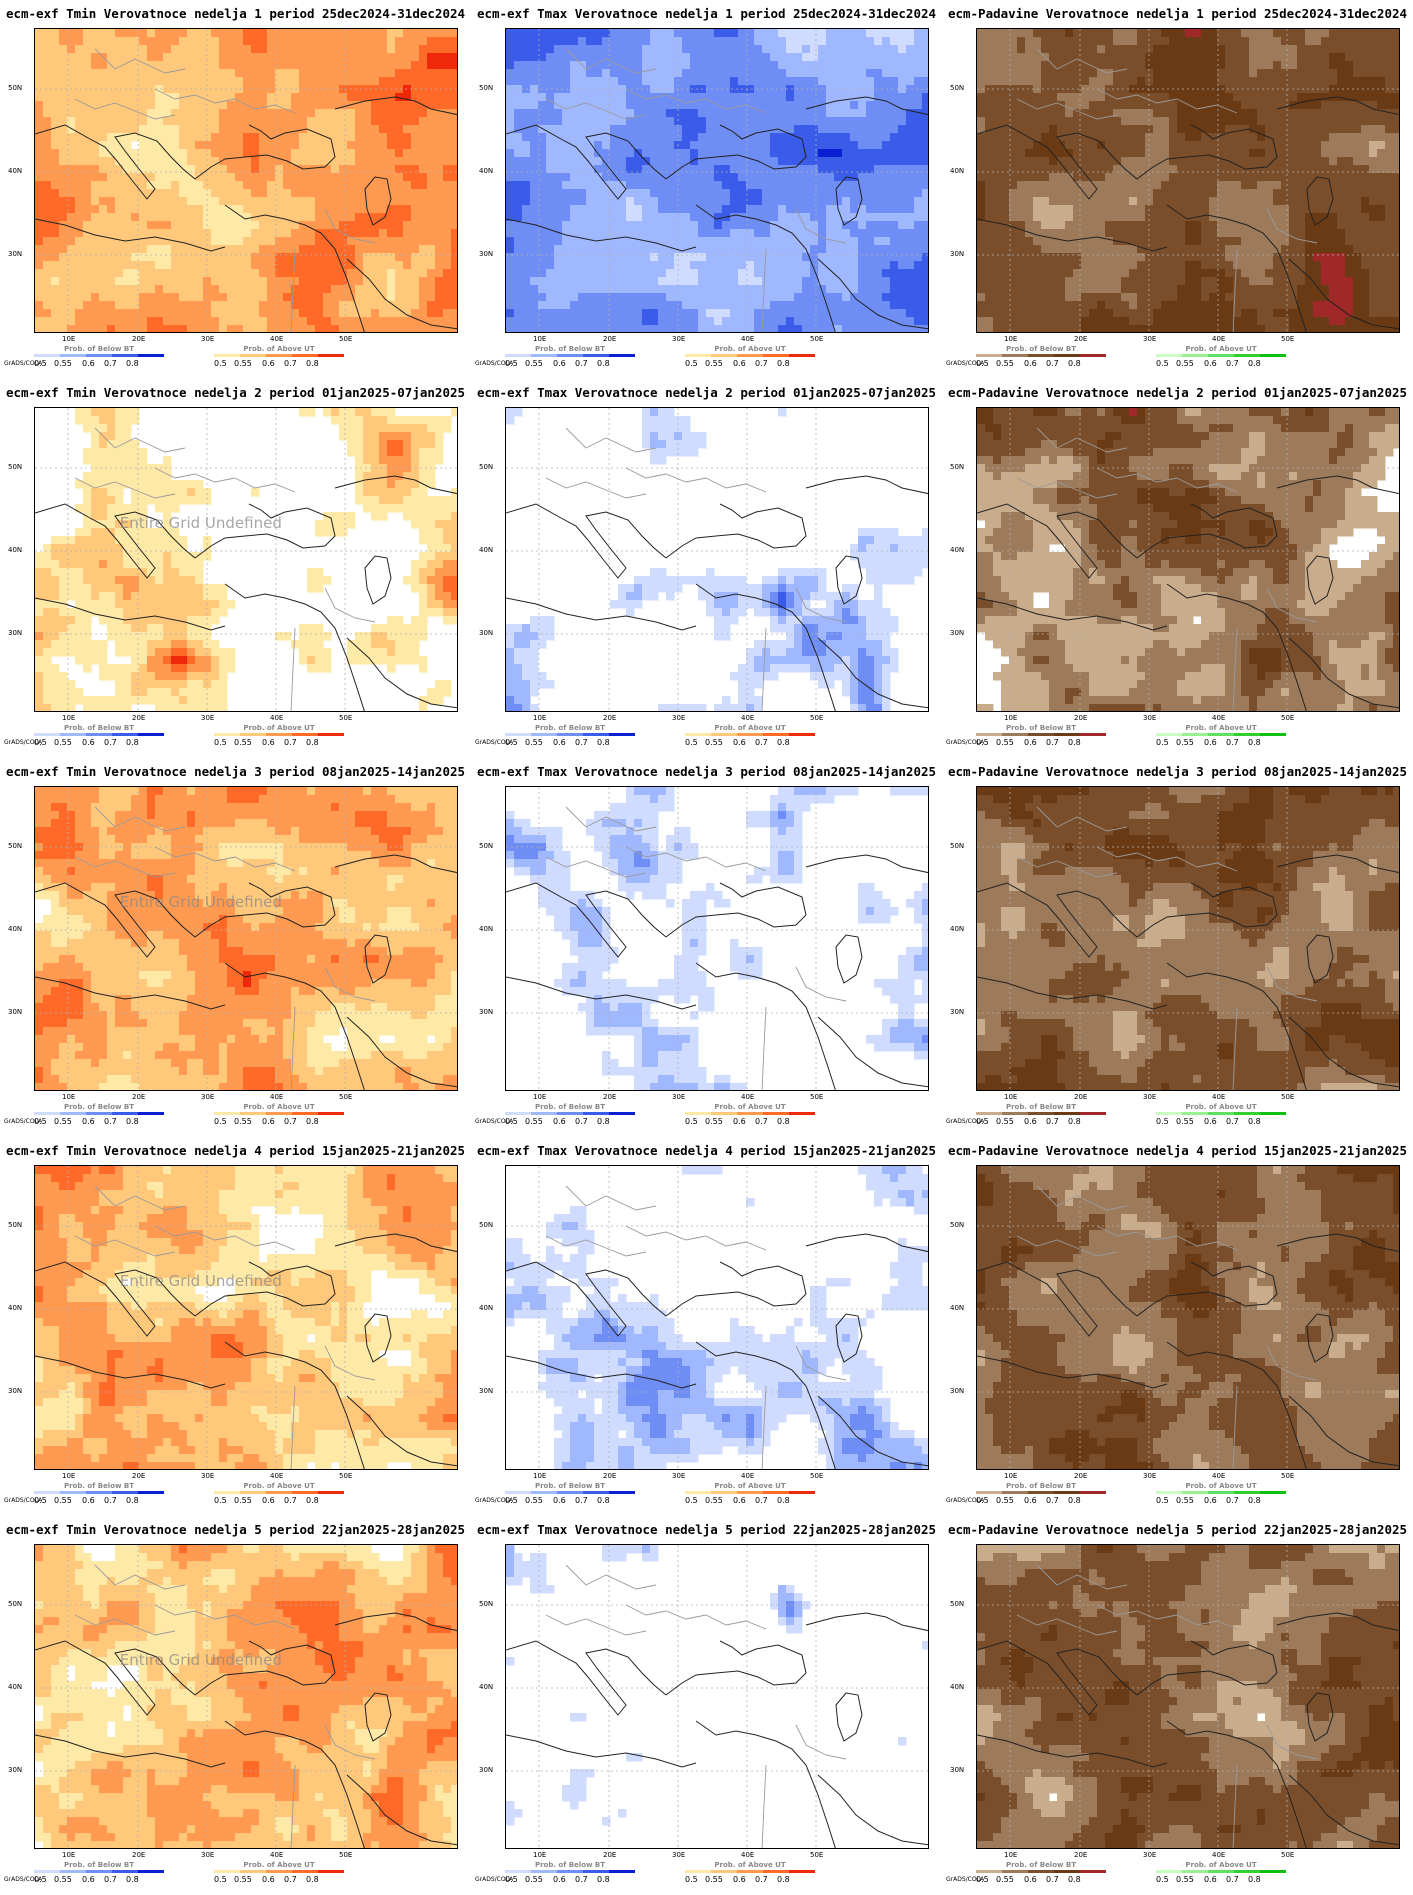 The height and width of the screenshot is (1895, 1413). What do you see at coordinates (1221, 1107) in the screenshot?
I see `legend-title: Prob. of Above UT` at bounding box center [1221, 1107].